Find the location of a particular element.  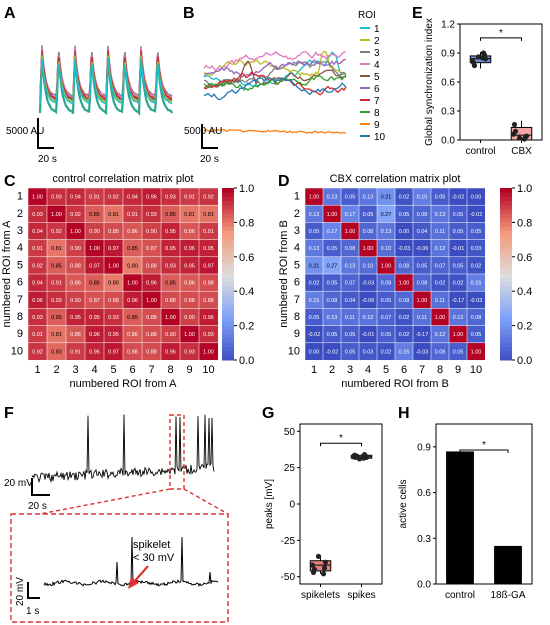

x-tick-label: 8 is located at coordinates (440, 370).